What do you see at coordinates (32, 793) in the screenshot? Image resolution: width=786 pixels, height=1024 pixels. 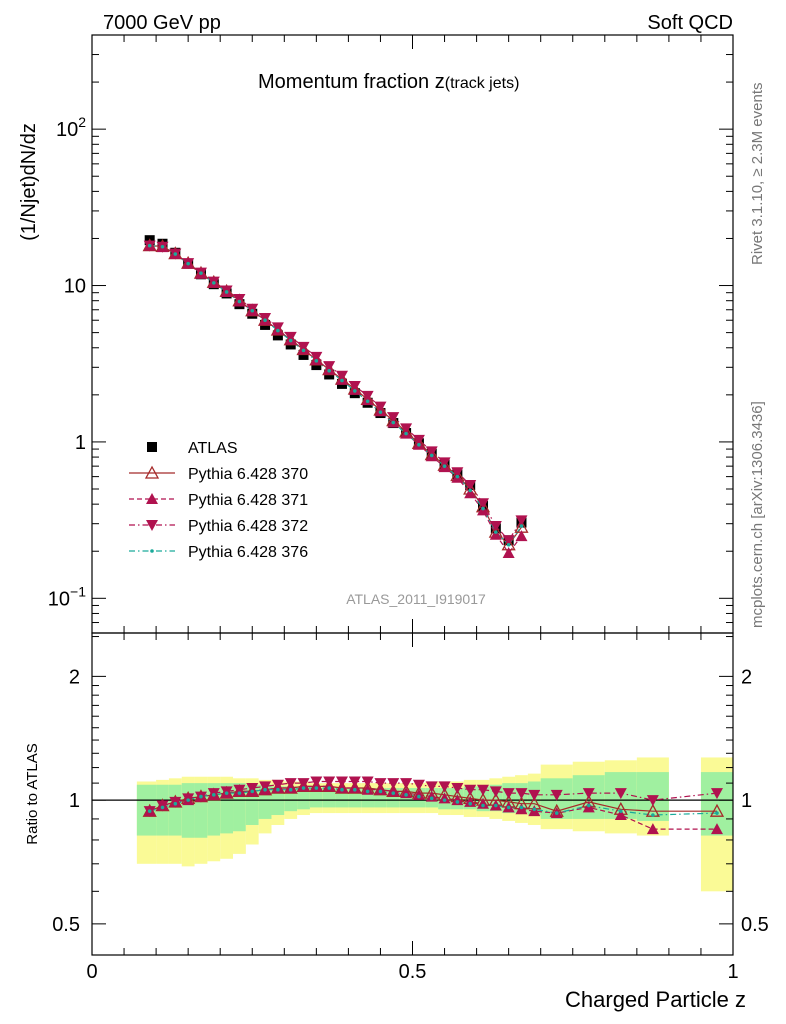 I see `ratio-ylabel: Ratio to ATLAS` at bounding box center [32, 793].